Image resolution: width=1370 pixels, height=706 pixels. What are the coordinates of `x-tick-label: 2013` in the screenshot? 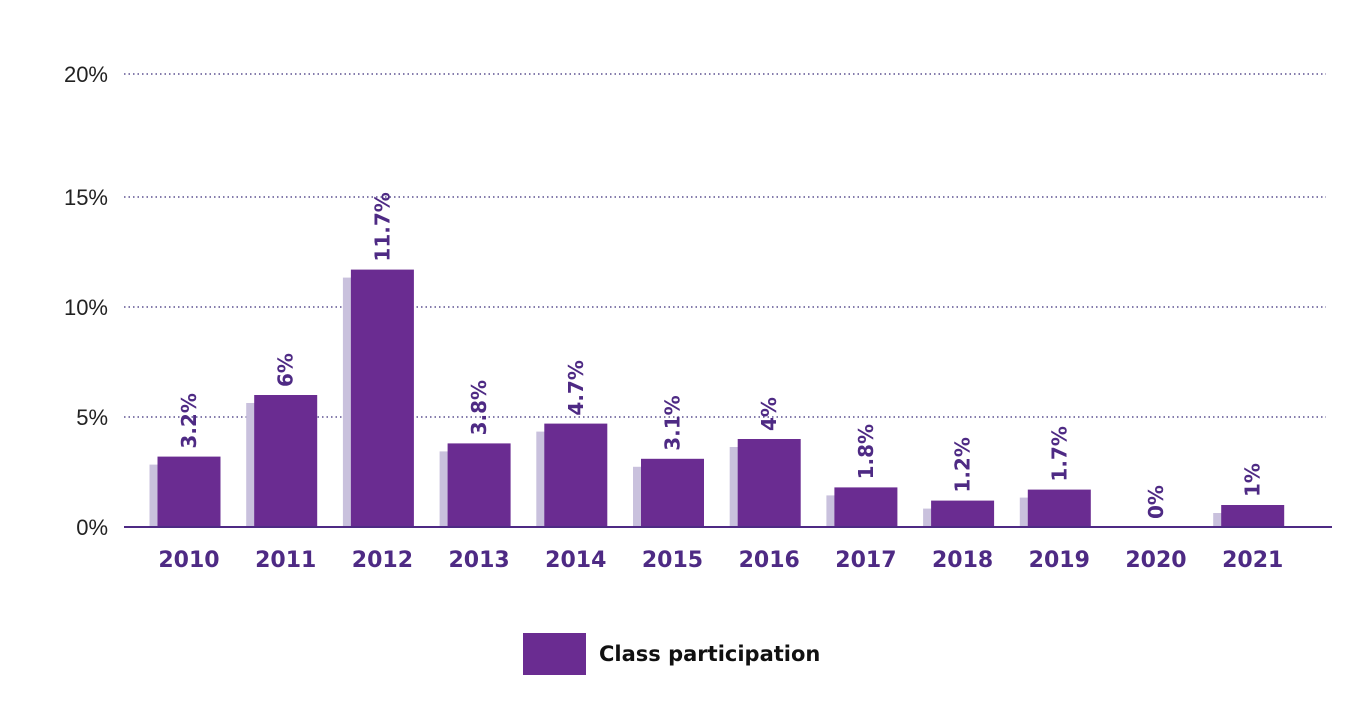 It's located at (478, 560).